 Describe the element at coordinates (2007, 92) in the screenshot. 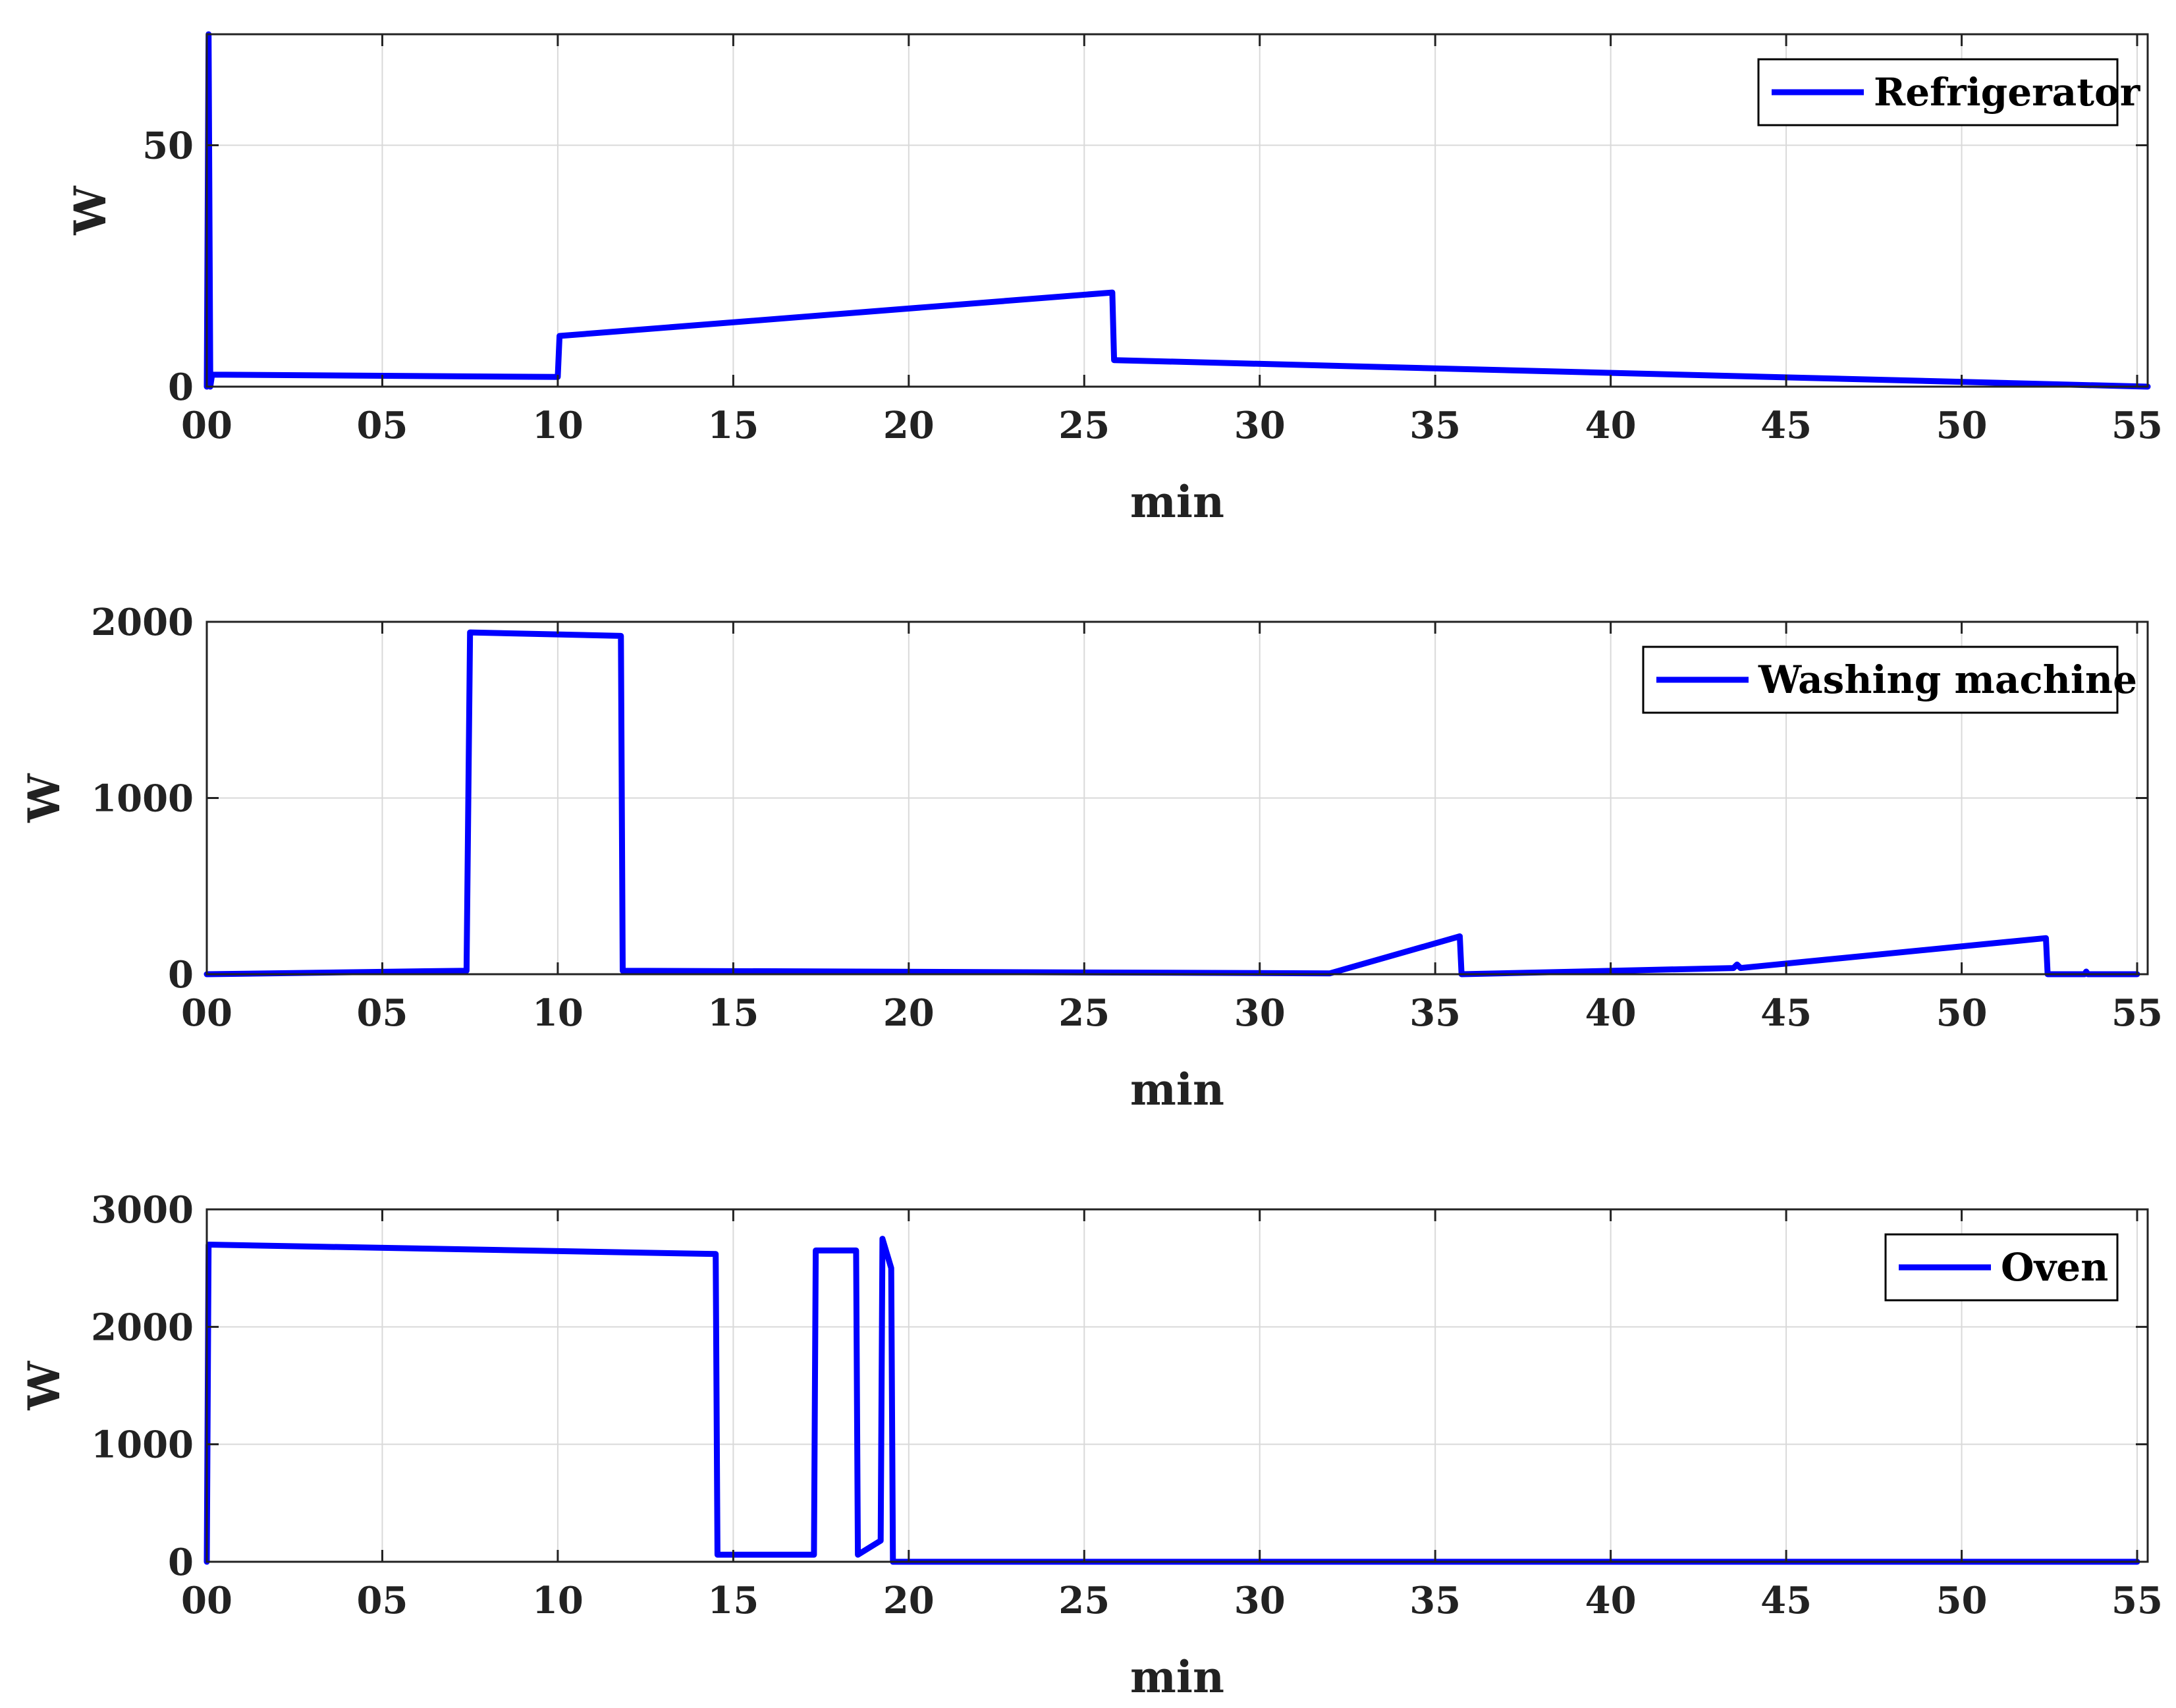

I see `legend-label: Refrigerator` at that location.